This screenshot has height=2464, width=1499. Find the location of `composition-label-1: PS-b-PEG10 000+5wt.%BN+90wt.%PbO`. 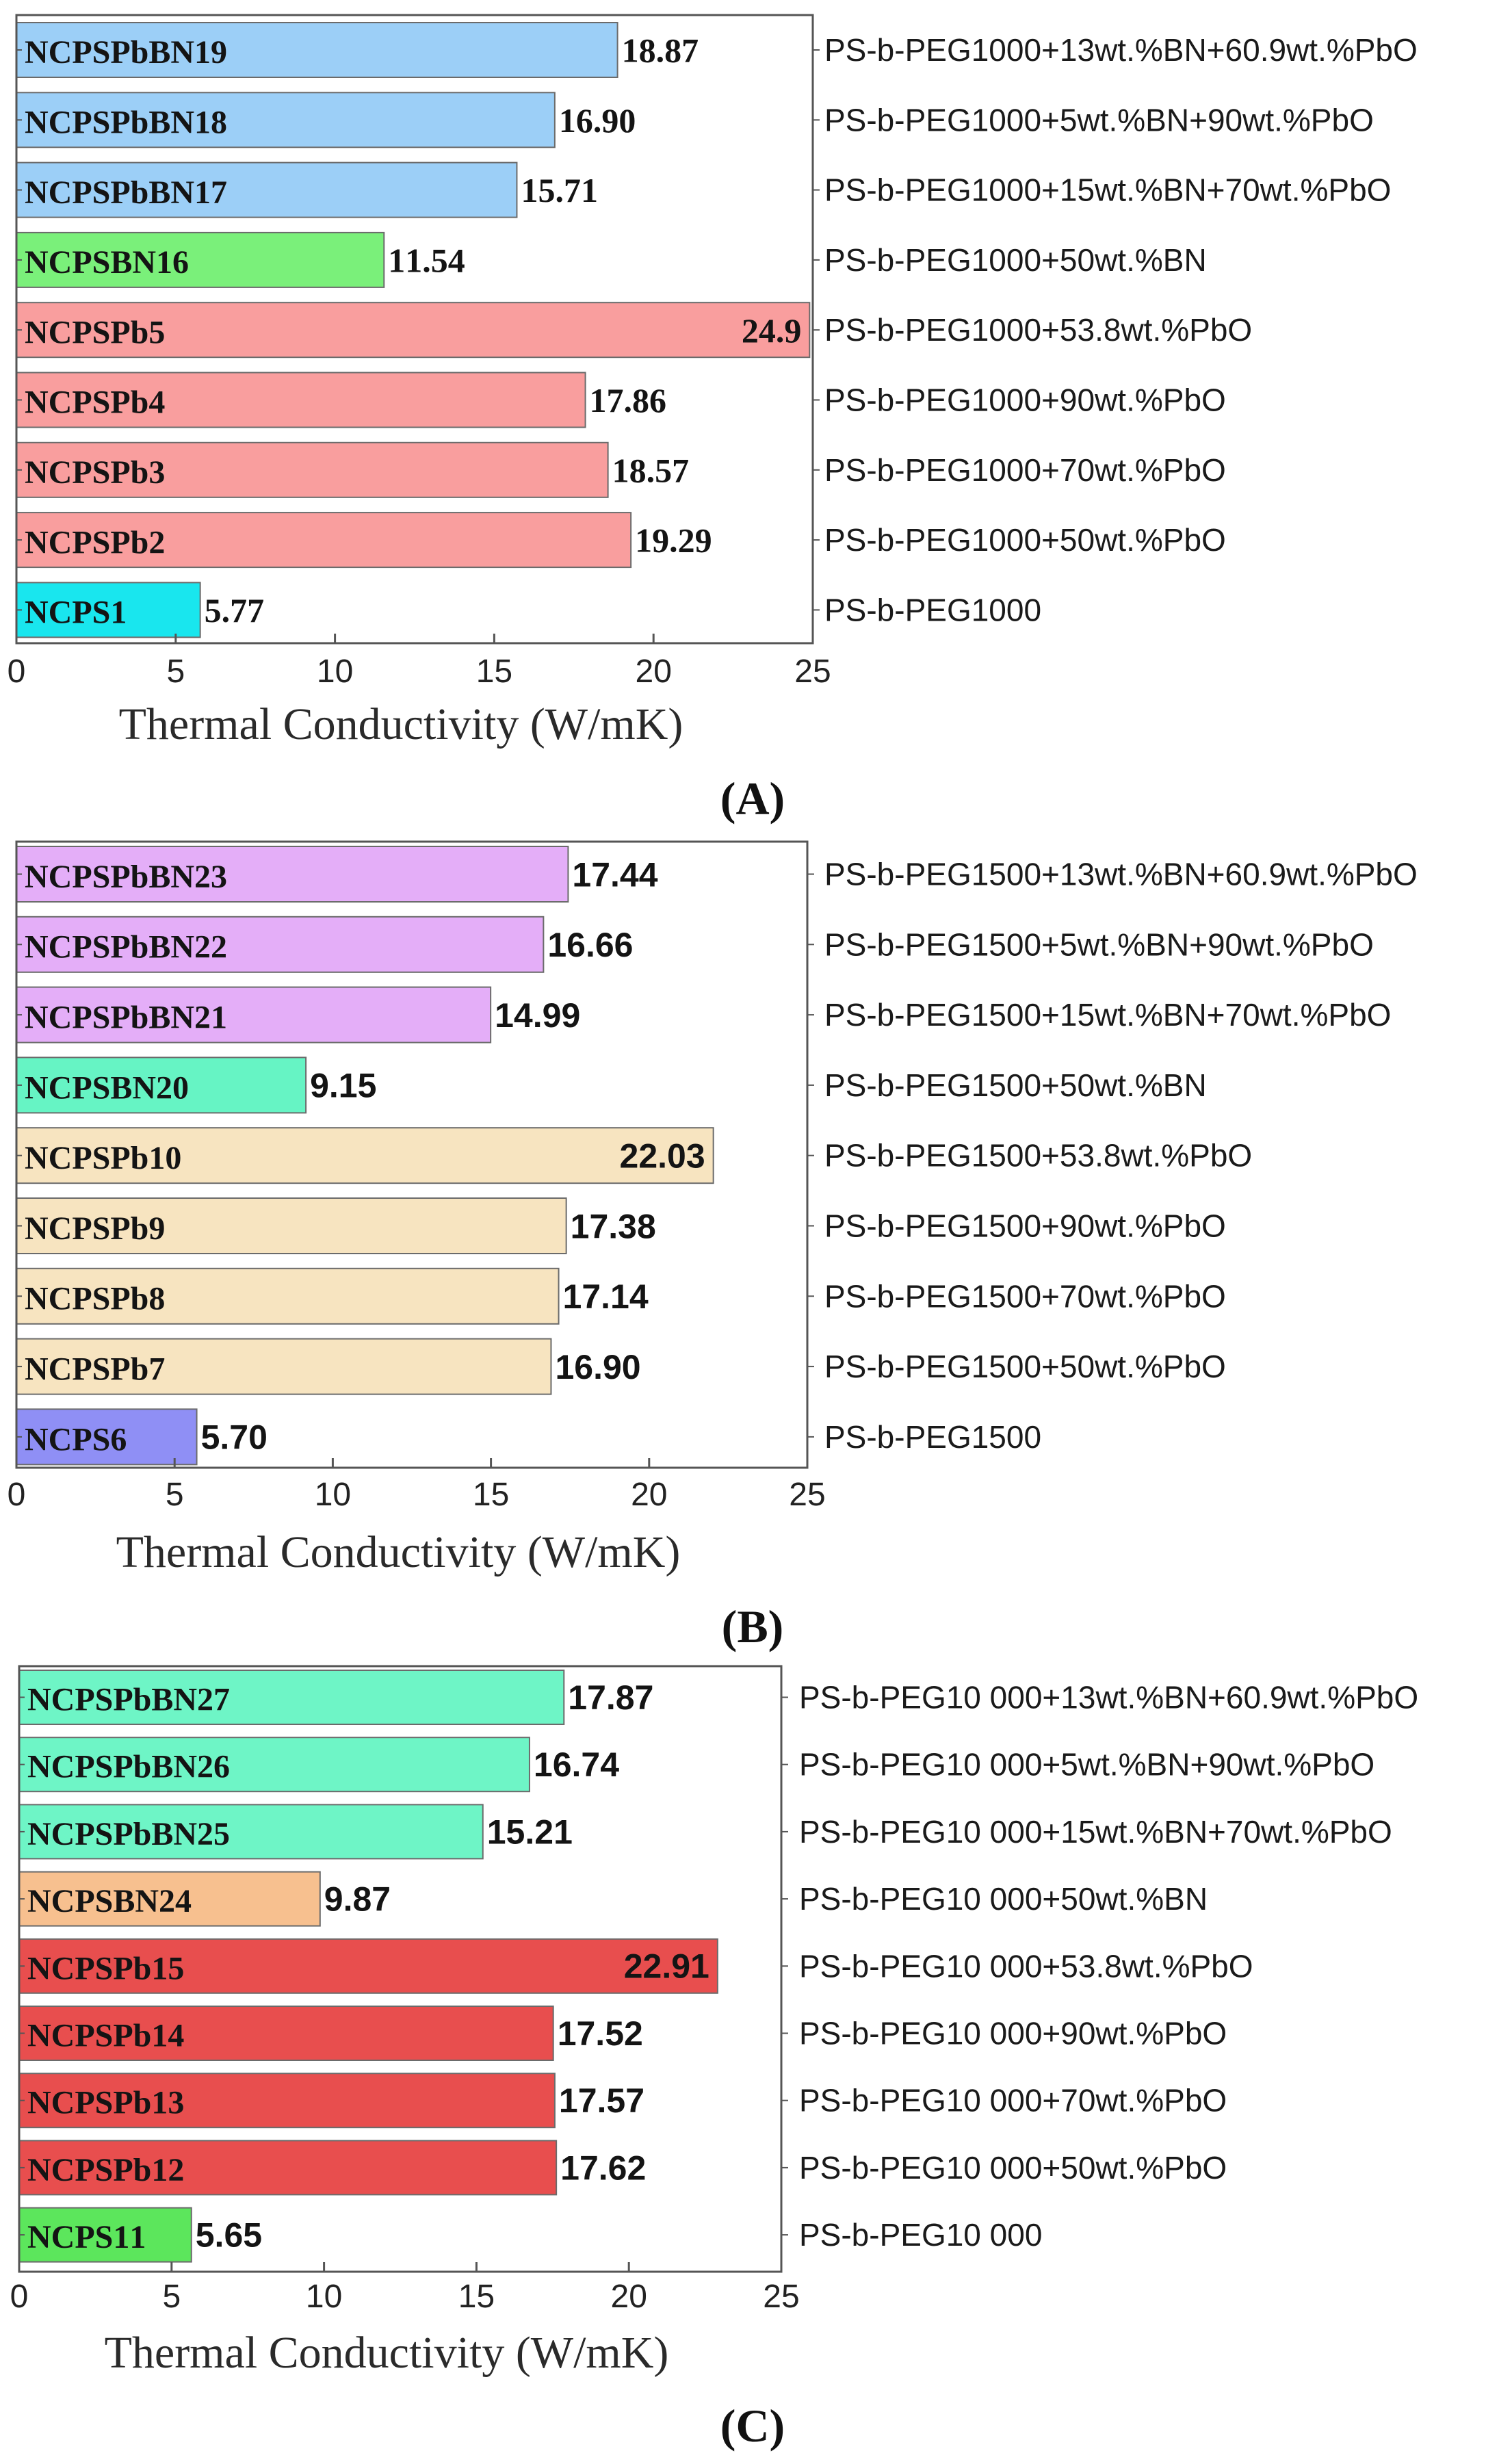

composition-label-1: PS-b-PEG10 000+5wt.%BN+90wt.%PbO is located at coordinates (1086, 1764).